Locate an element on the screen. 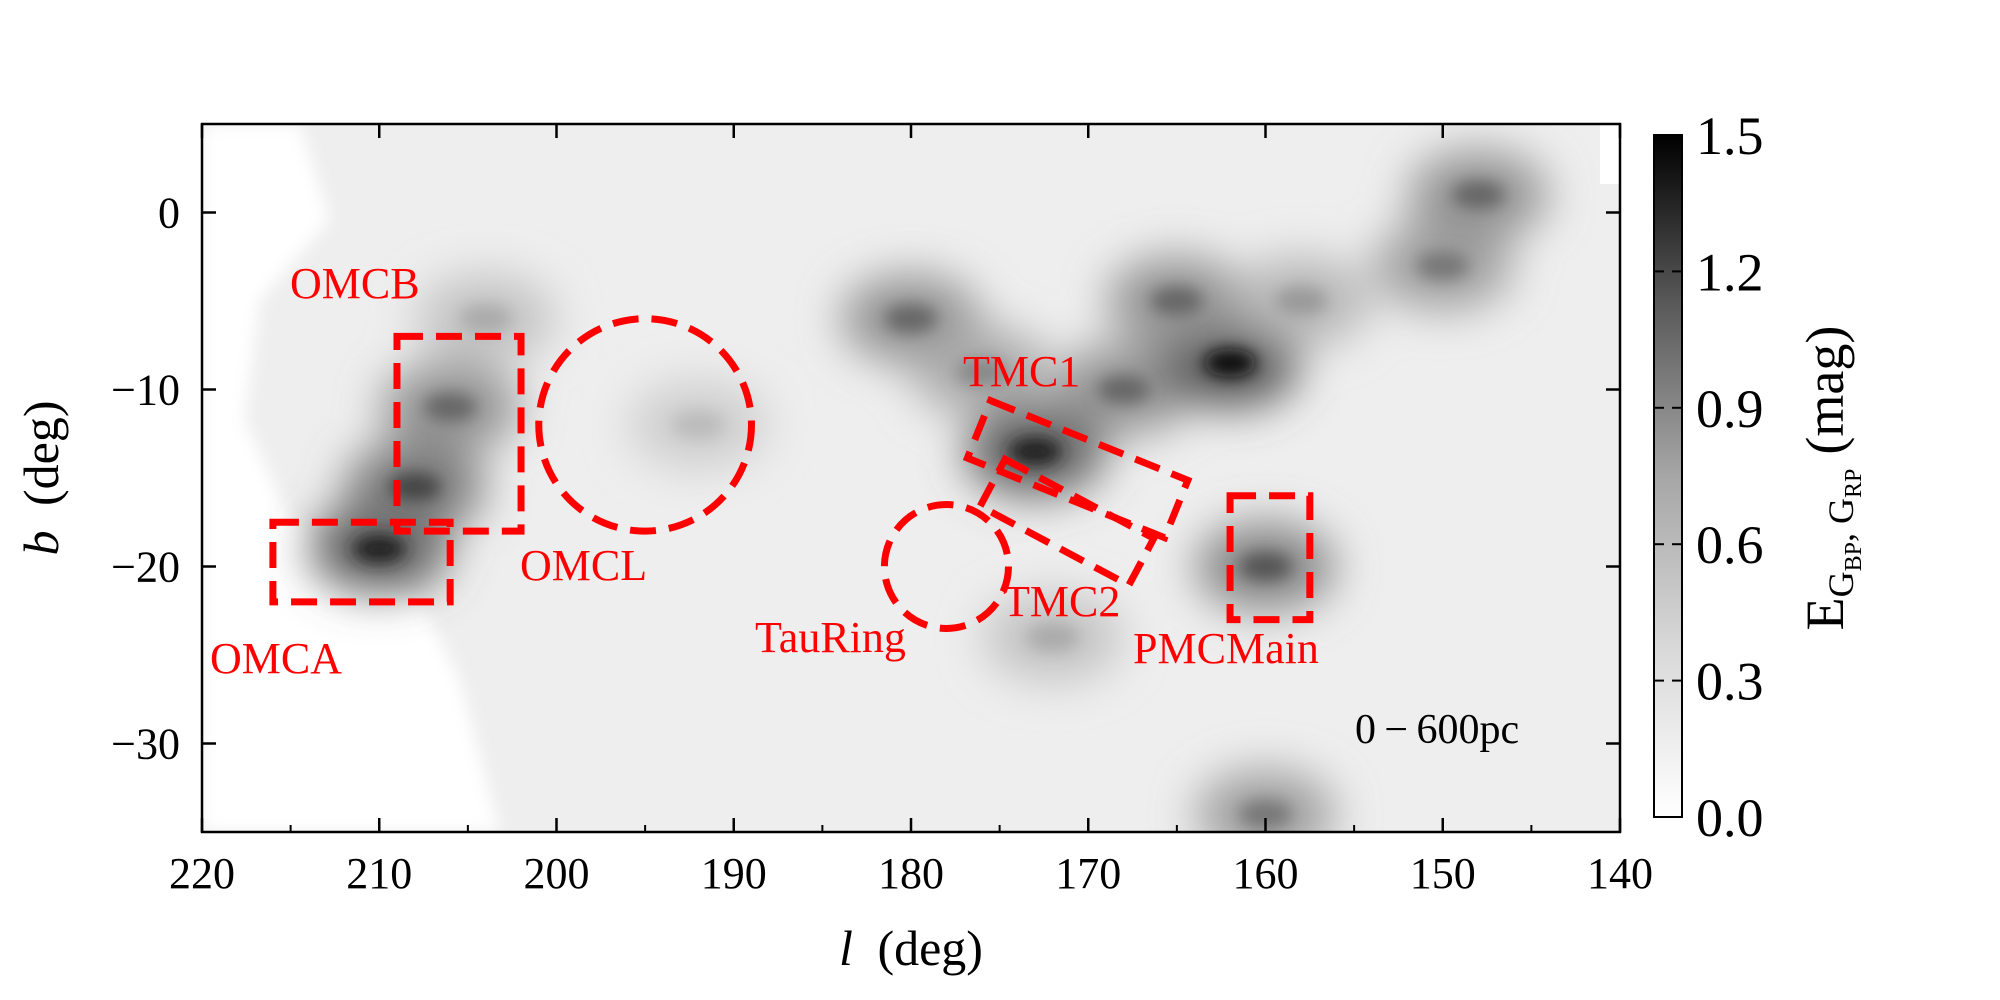  colorbar-label-sep: , is located at coordinates (1841, 533).